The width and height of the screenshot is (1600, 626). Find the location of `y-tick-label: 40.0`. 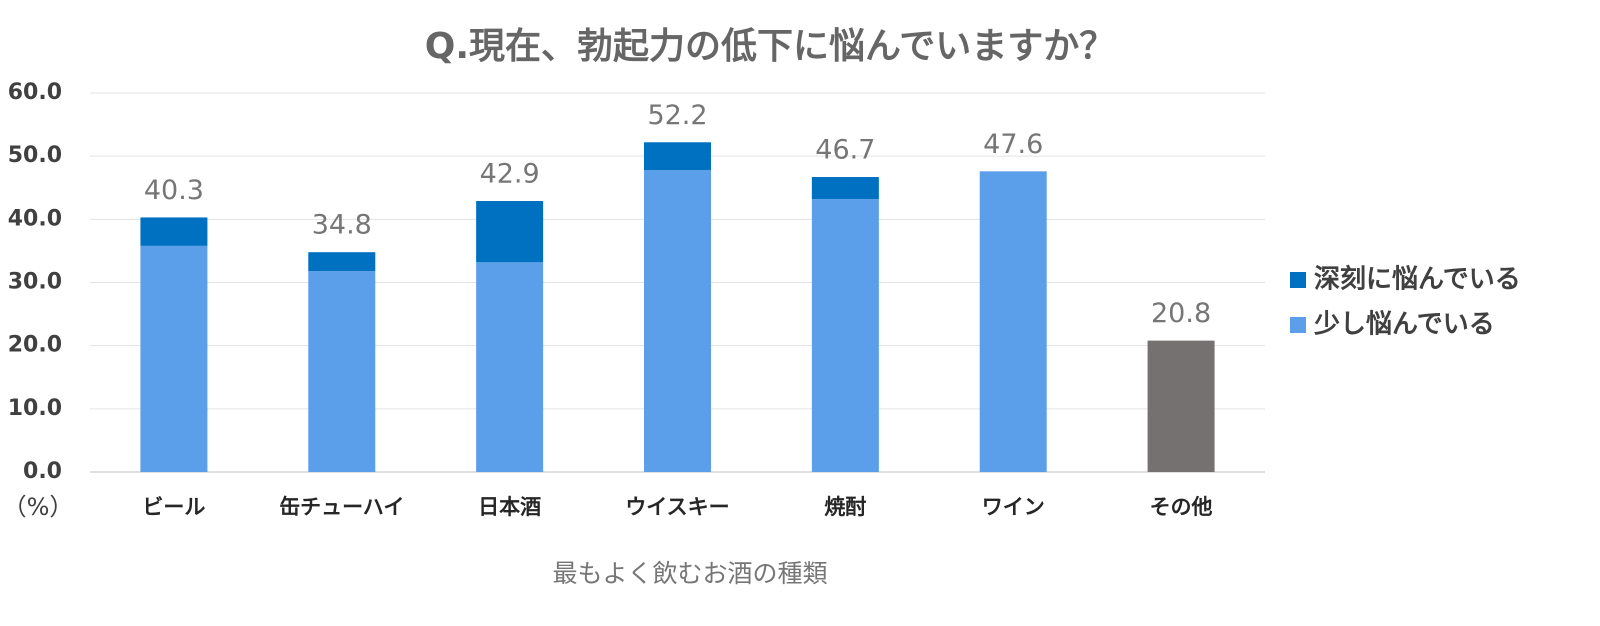

y-tick-label: 40.0 is located at coordinates (35, 218).